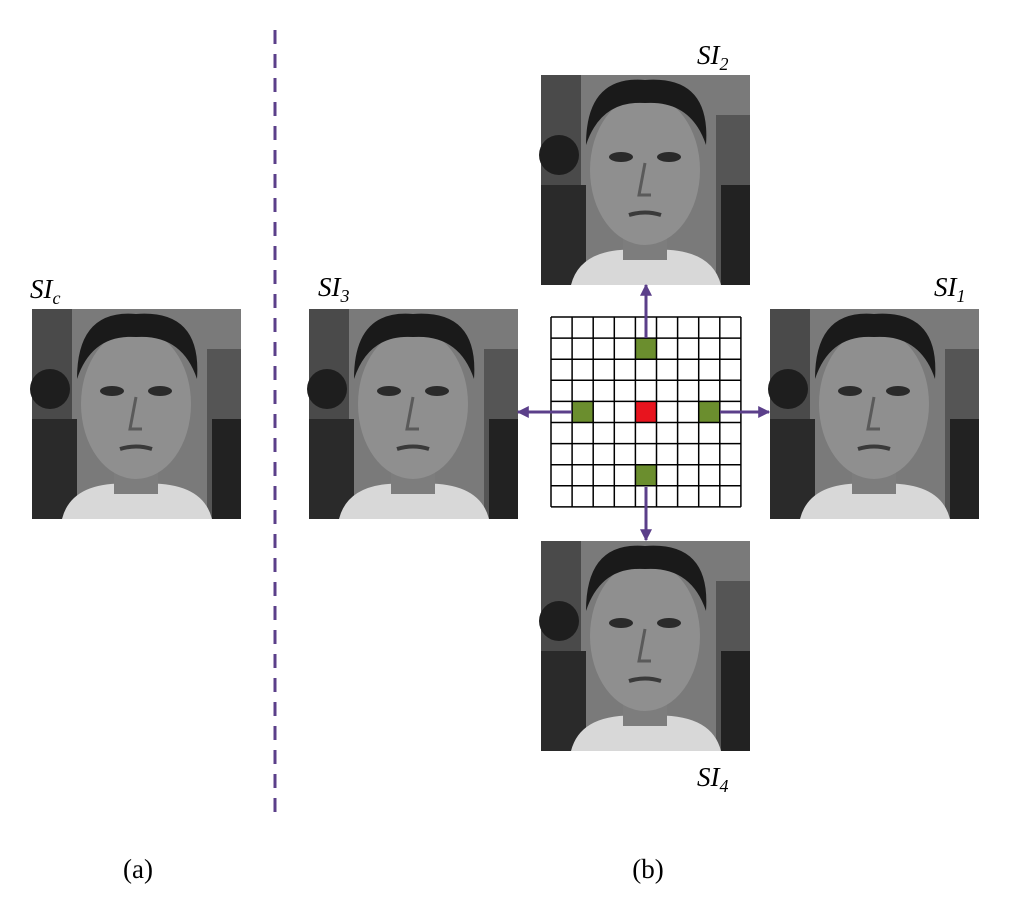  I want to click on label: SIc, so click(45, 291).